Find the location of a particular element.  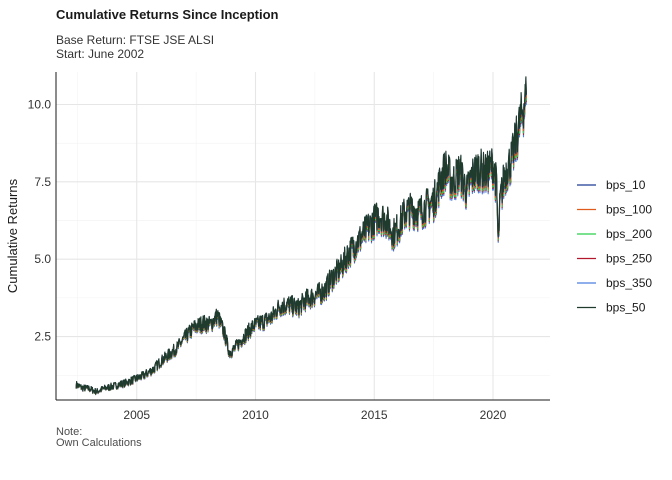

y-tick-labels: 2.5 5.0 7.5 10.0 is located at coordinates (40, 220).